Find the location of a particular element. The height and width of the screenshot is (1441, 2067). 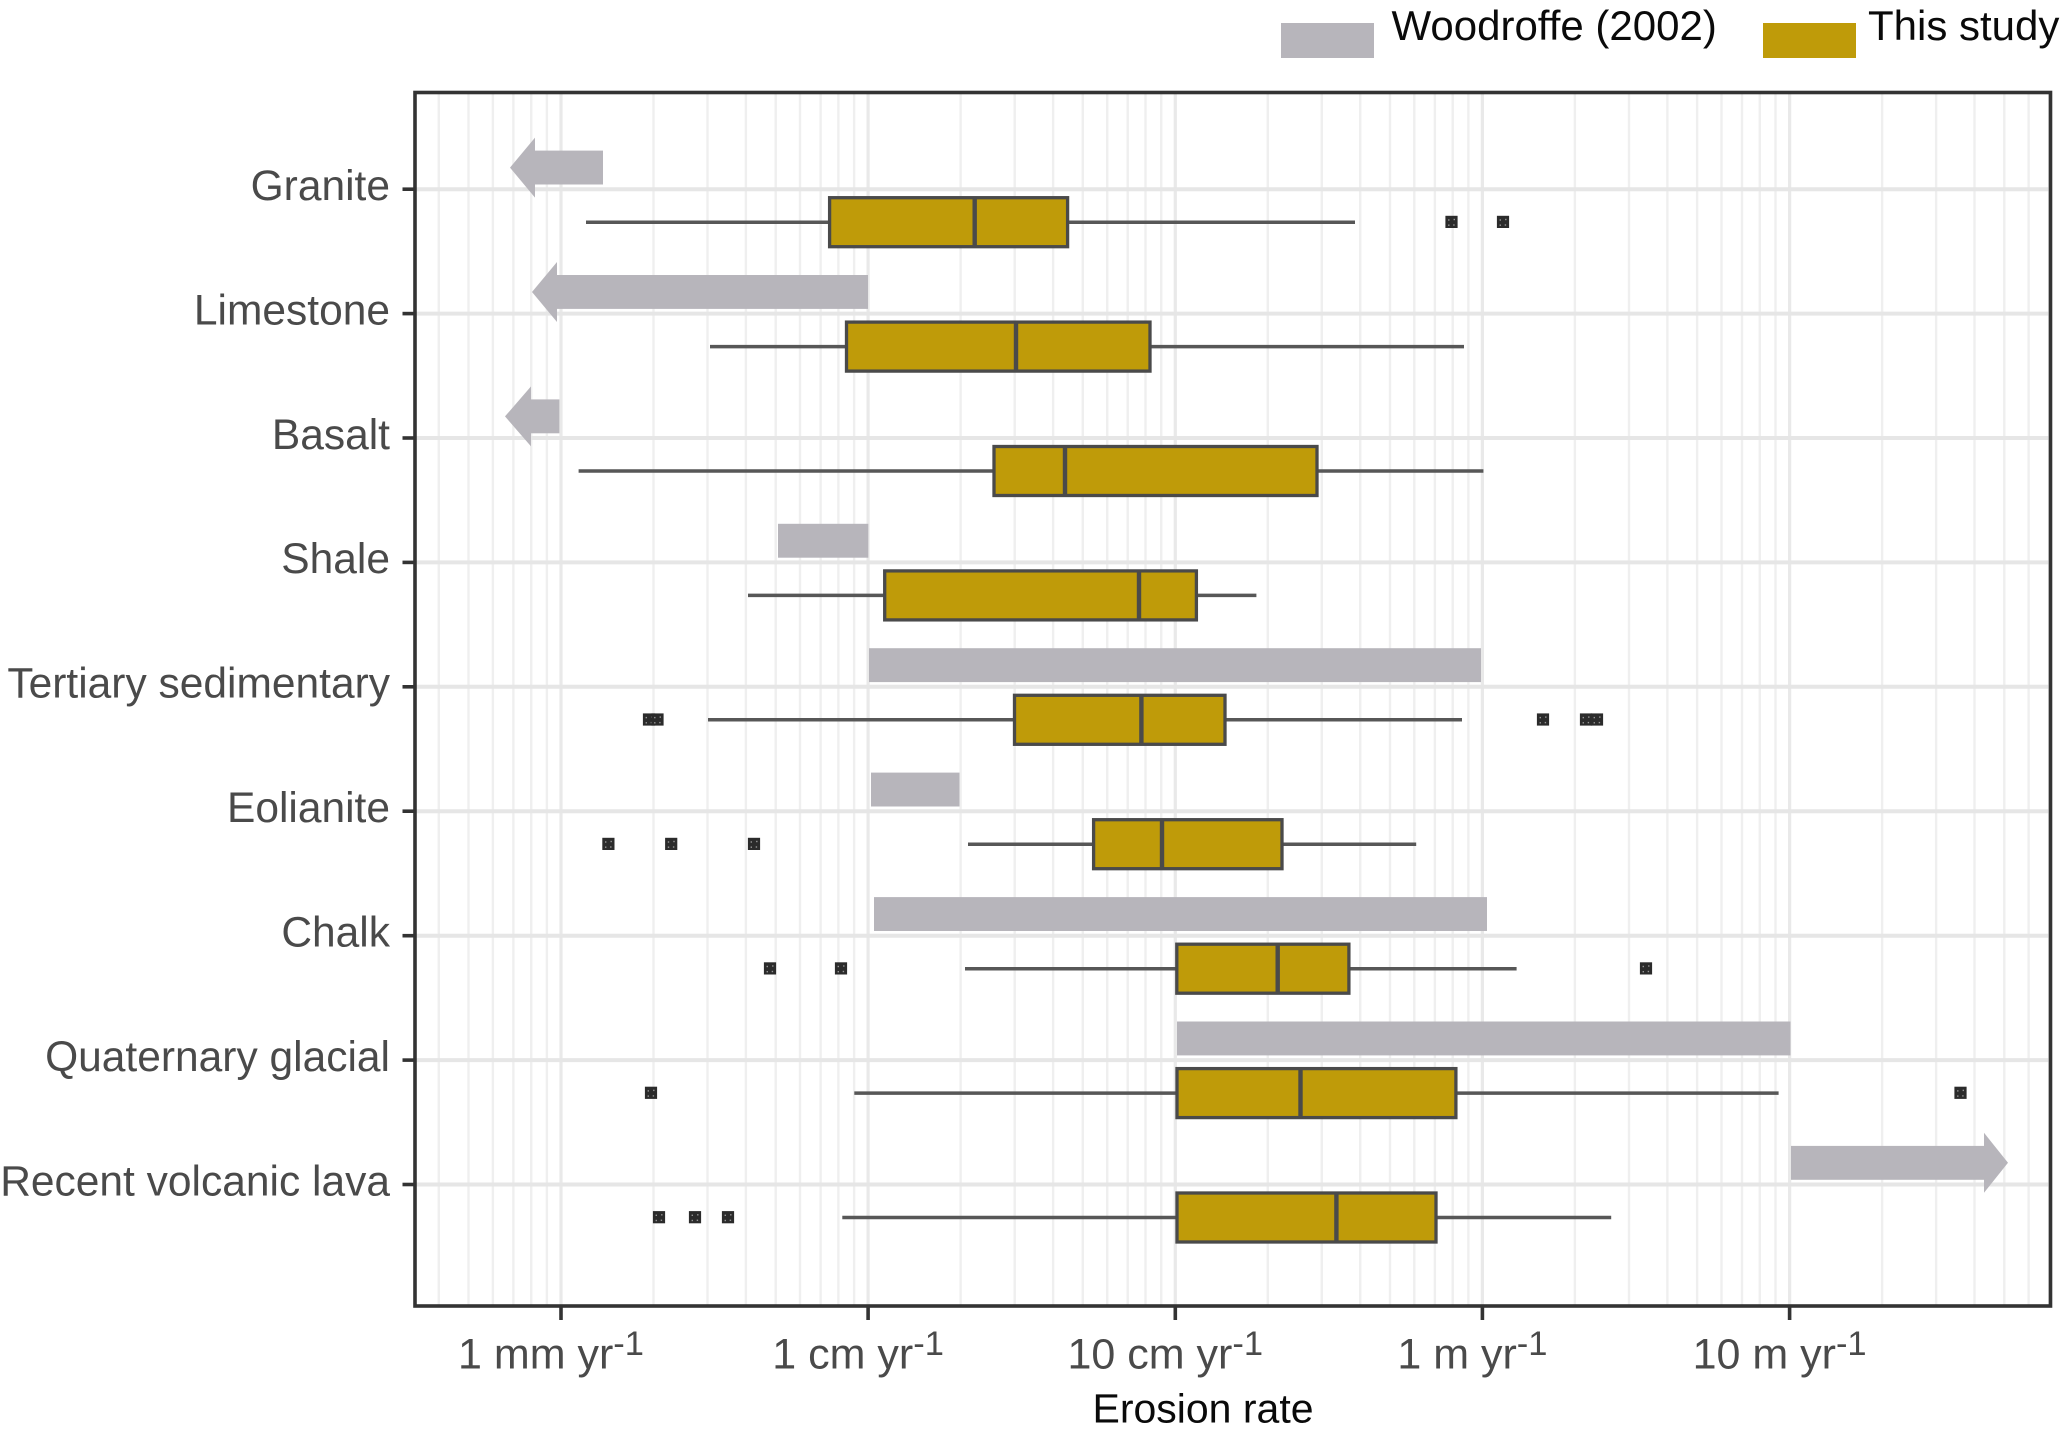

svg-text: Recent volcanic lava is located at coordinates (195, 1181).